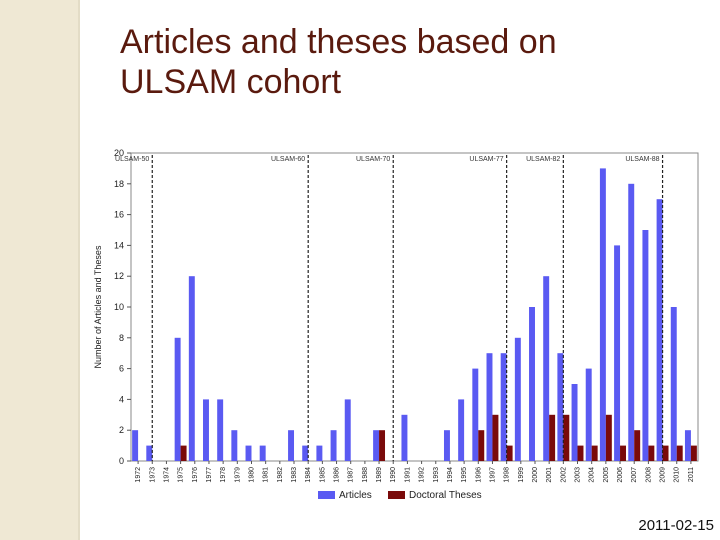  What do you see at coordinates (132, 159) in the screenshot?
I see `cohort-label-ulsam-50: ULSAM-50` at bounding box center [132, 159].